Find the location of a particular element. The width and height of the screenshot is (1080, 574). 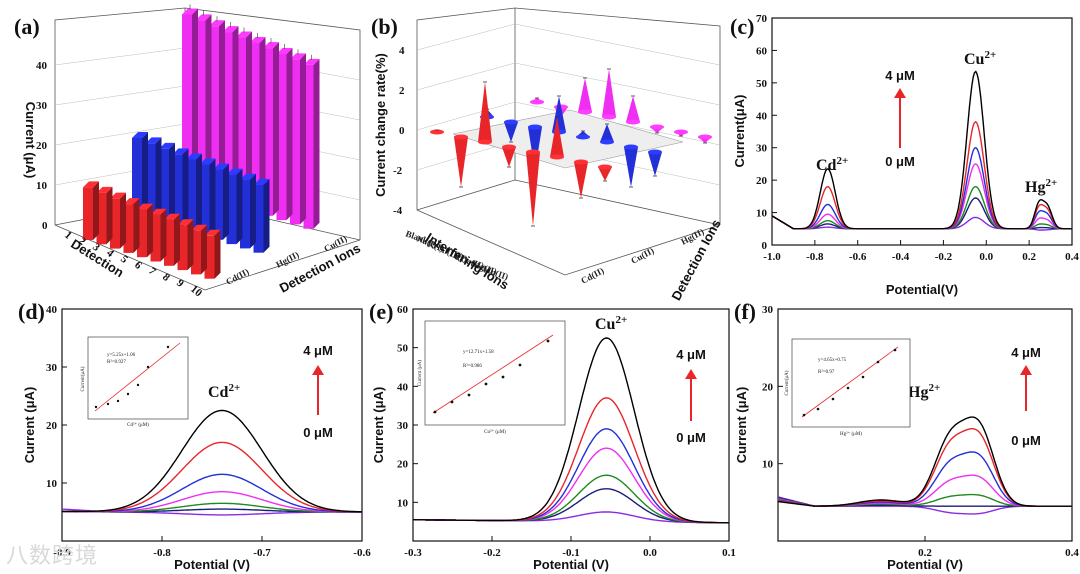

f-yticks: 10 20 30 is located at coordinates (772, 387).